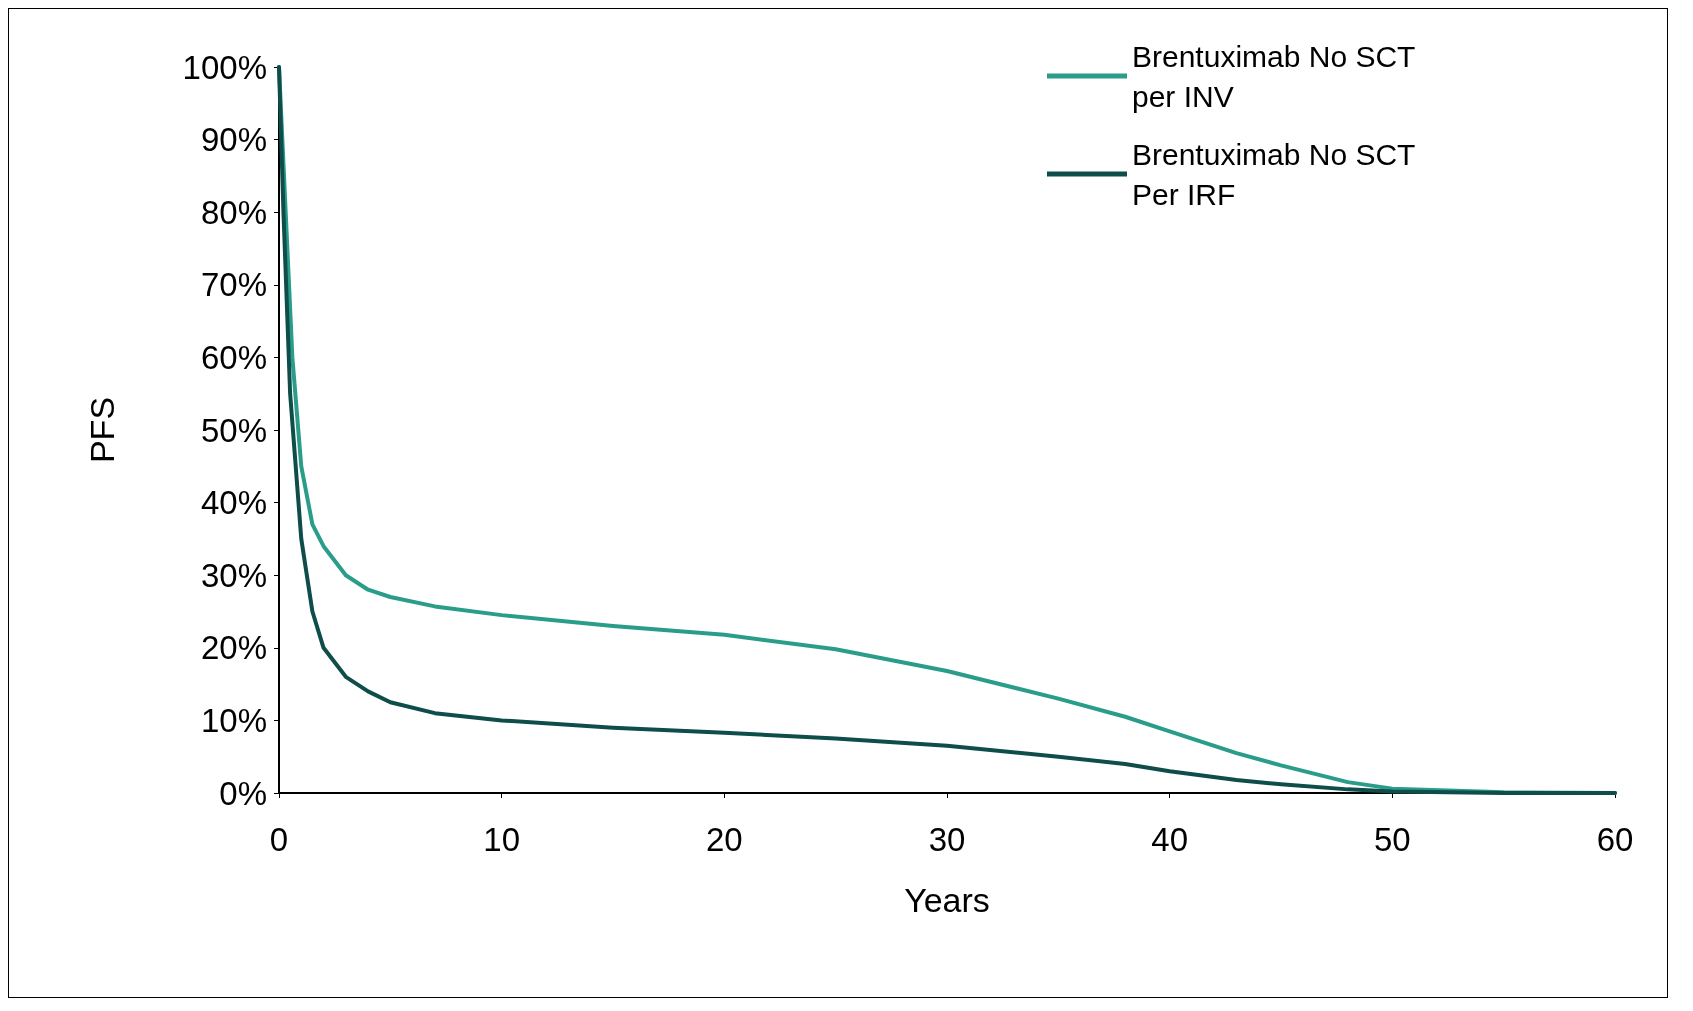  Describe the element at coordinates (233, 430) in the screenshot. I see `y-tick-label: 50%` at that location.